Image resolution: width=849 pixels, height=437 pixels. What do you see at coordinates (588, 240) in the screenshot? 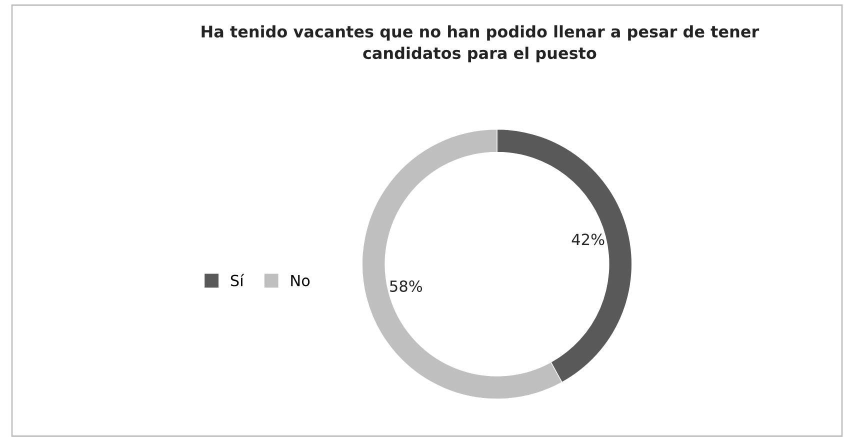
I see `data-label: 42%` at bounding box center [588, 240].